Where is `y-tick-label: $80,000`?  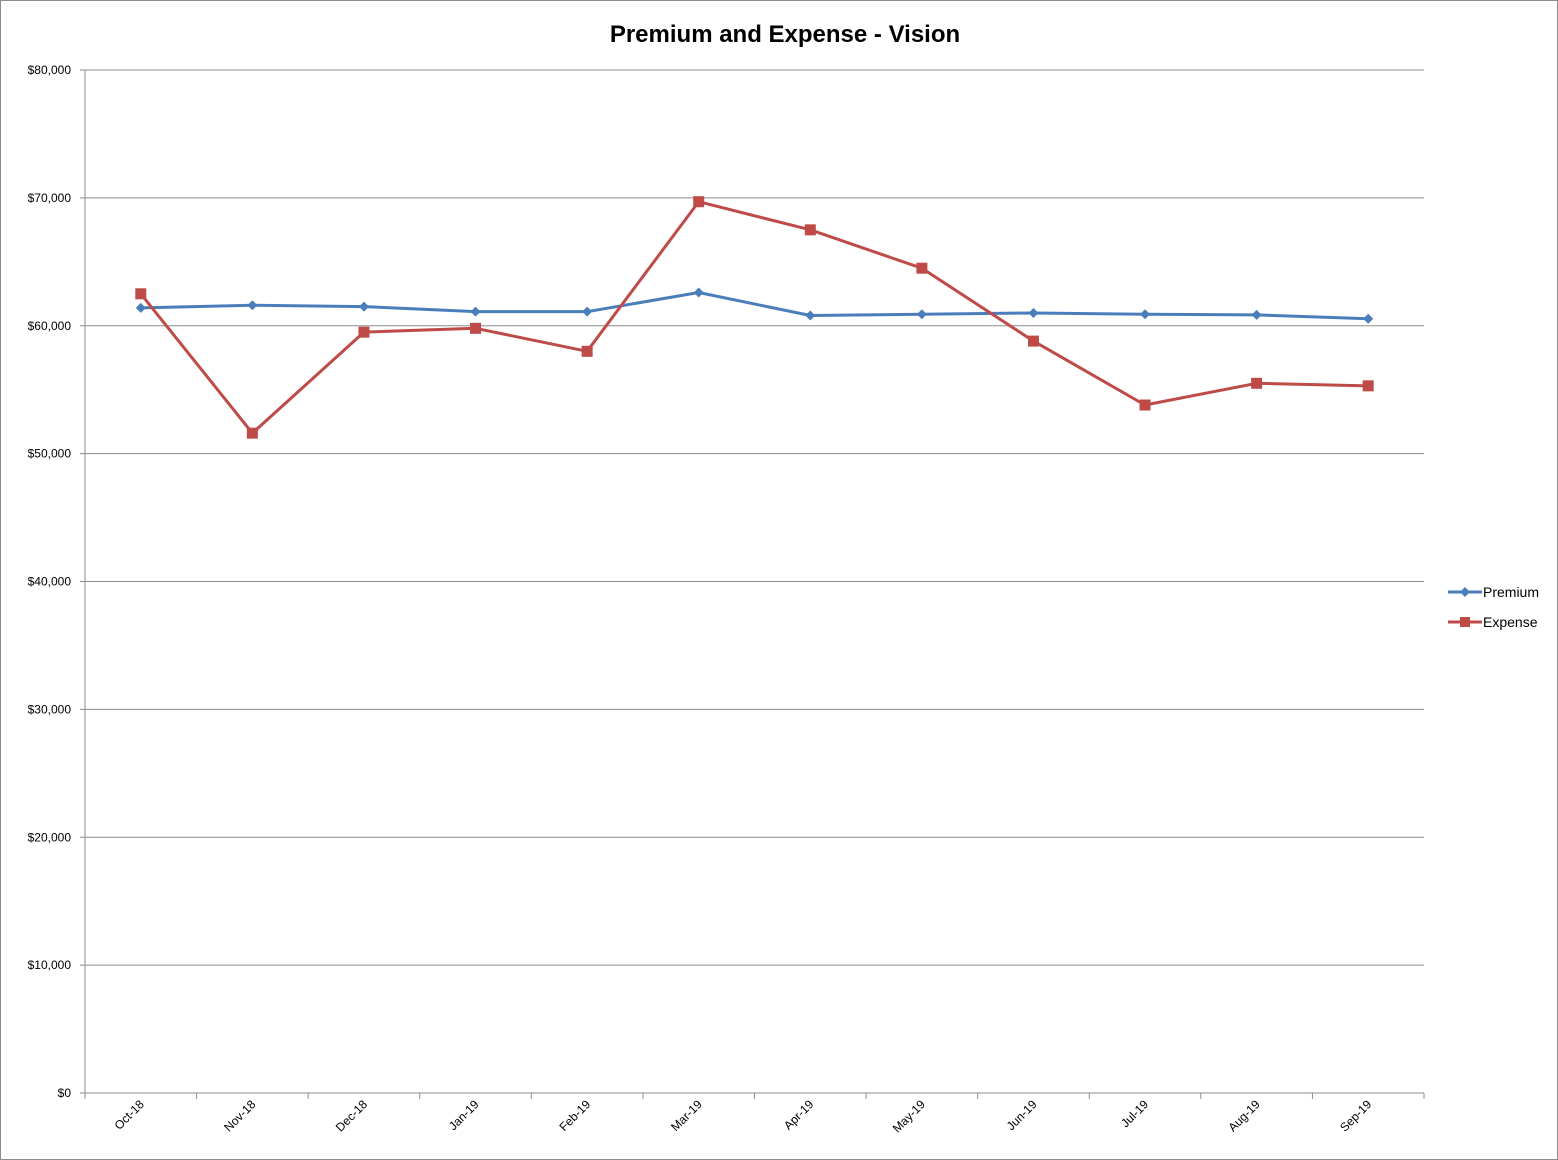 y-tick-label: $80,000 is located at coordinates (50, 70).